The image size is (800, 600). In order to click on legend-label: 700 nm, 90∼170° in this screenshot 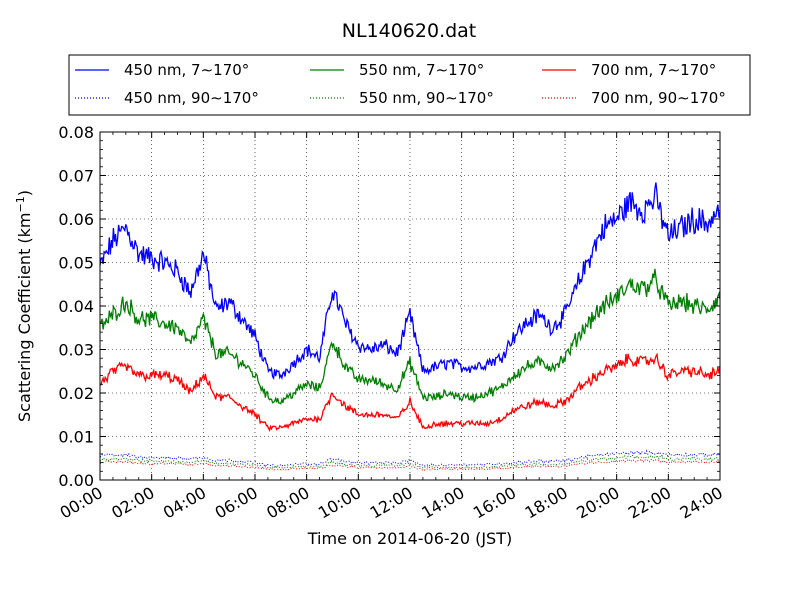, I will do `click(658, 98)`.